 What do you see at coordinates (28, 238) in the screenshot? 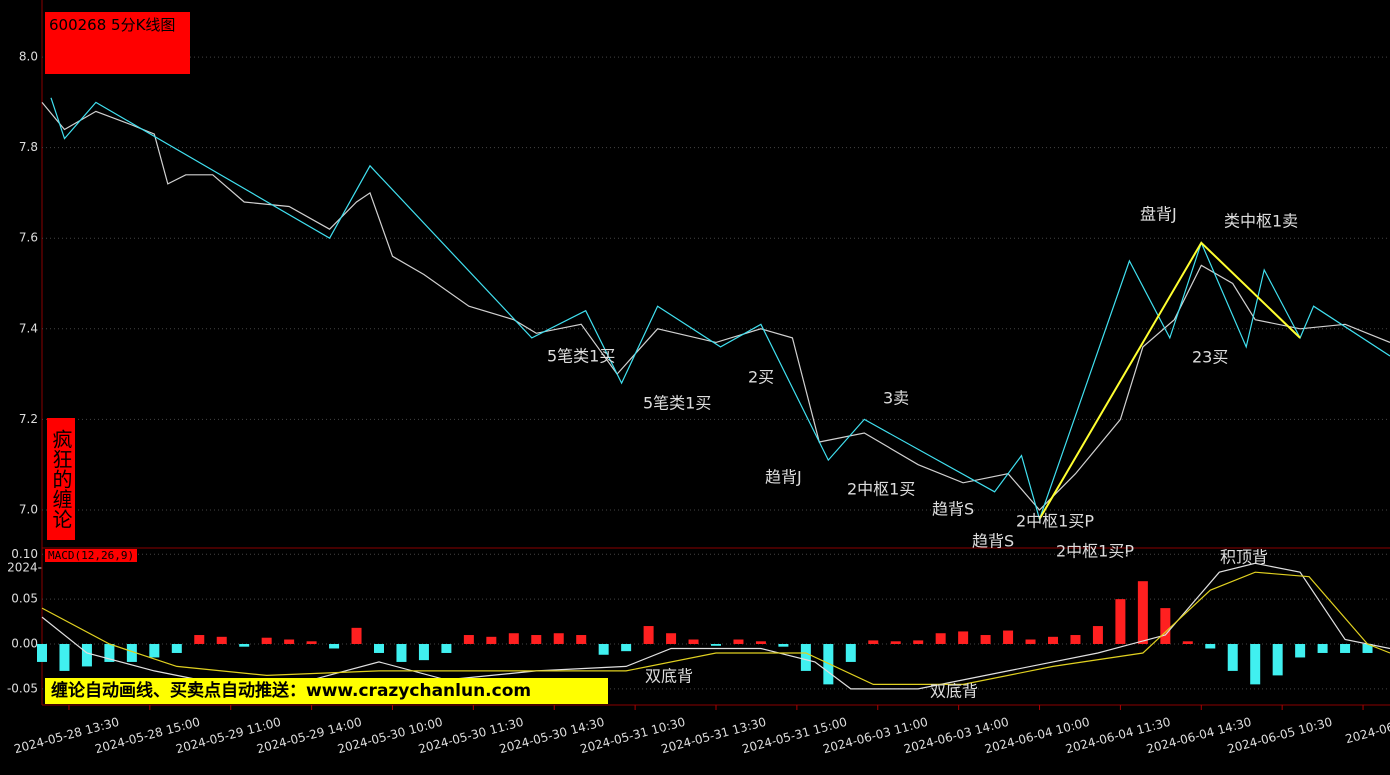
I see `y-tick-label: 7.6` at bounding box center [28, 238].